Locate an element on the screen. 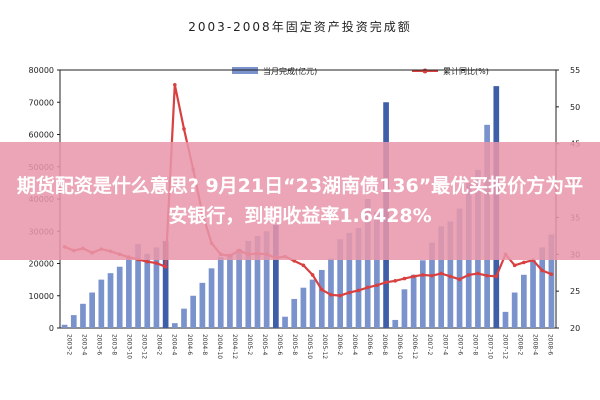  y-right-tick-label: 20 is located at coordinates (575, 328).